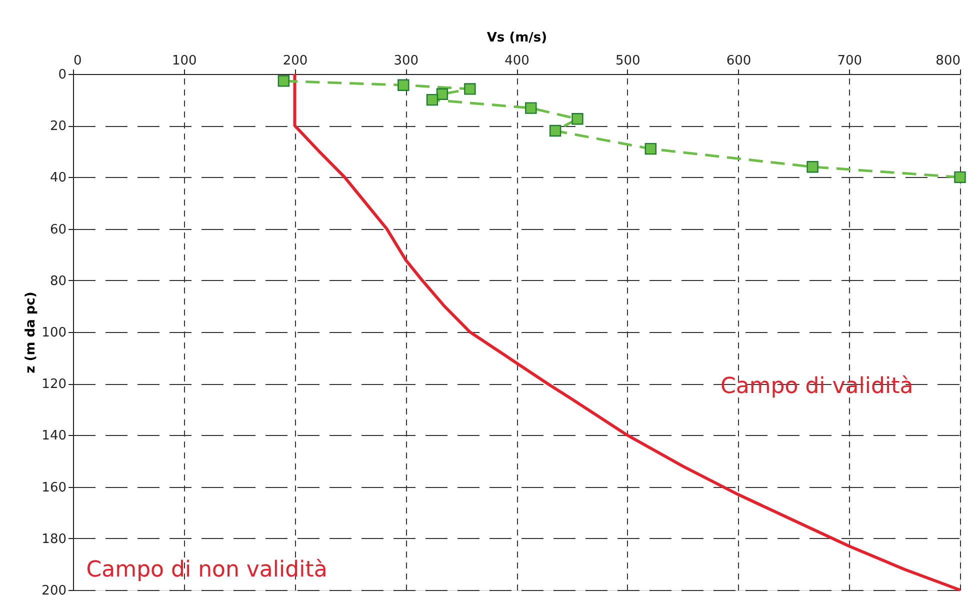  Describe the element at coordinates (207, 569) in the screenshot. I see `annotation: Campo di non validità` at that location.